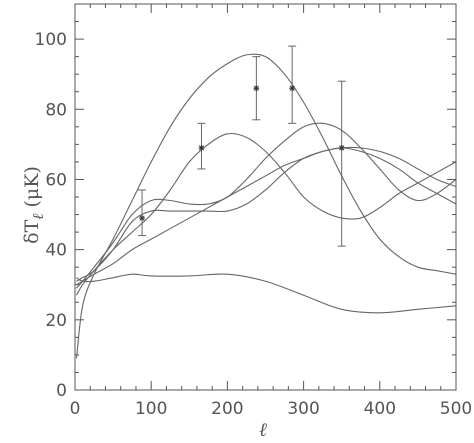 The height and width of the screenshot is (443, 474). I want to click on y-axis-label-subscript: ℓ, so click(38, 217).